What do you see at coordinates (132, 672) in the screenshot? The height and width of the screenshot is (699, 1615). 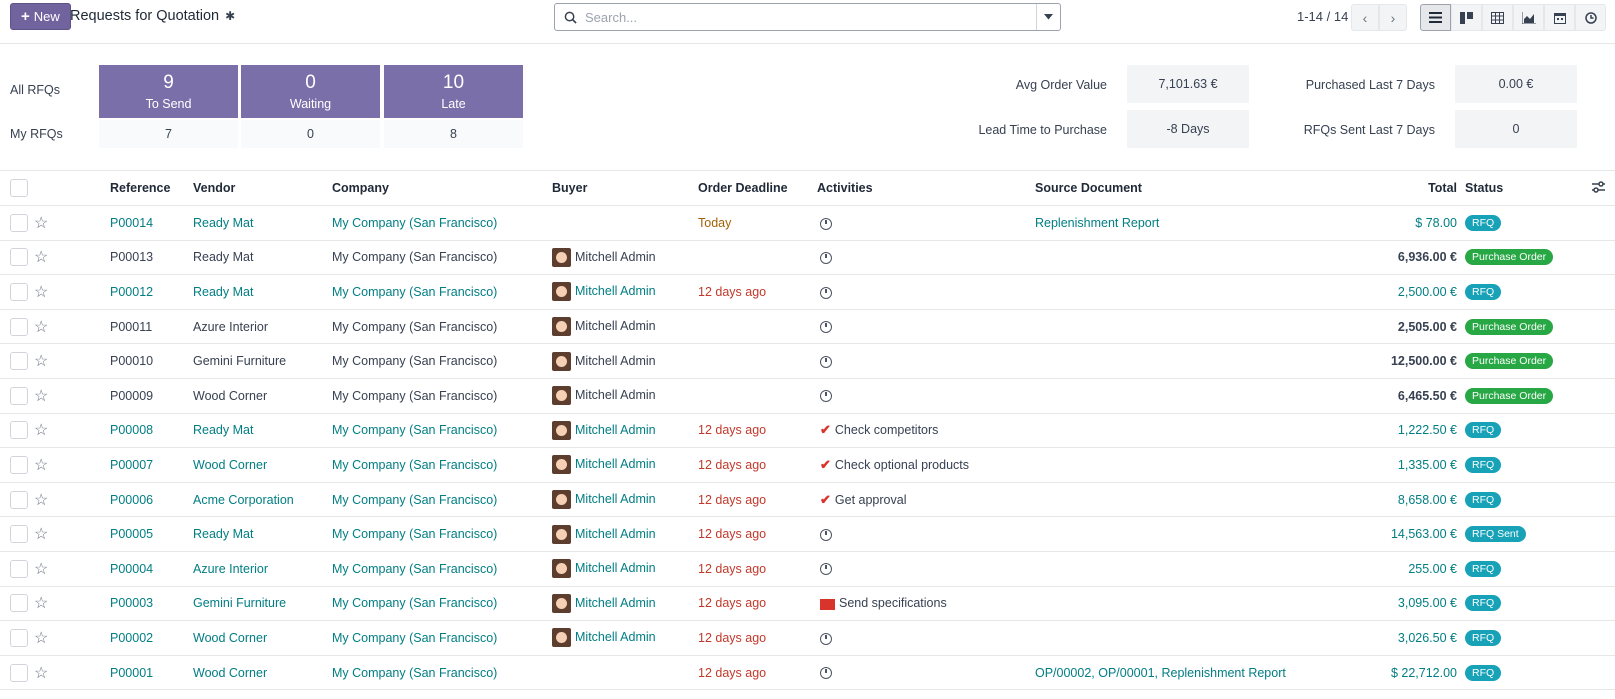 I see `cell-reference: P00001` at bounding box center [132, 672].